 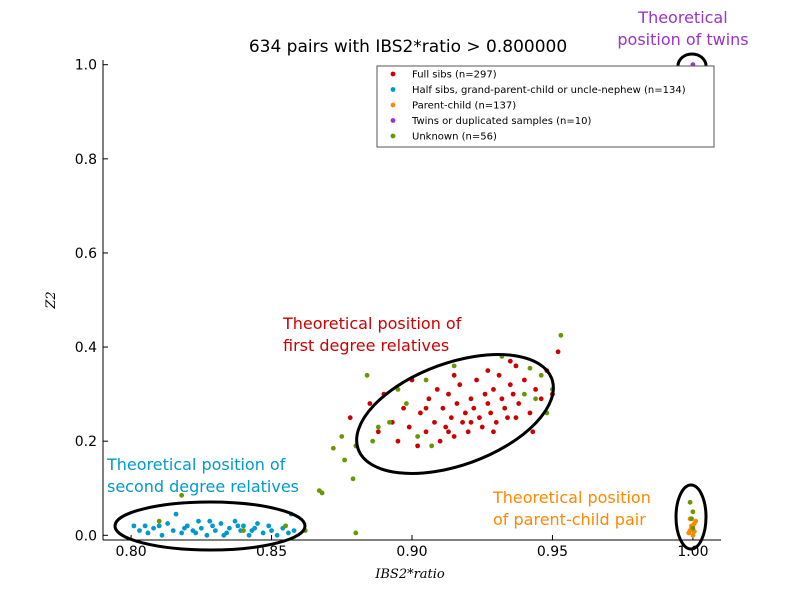 What do you see at coordinates (682, 39) in the screenshot?
I see `annotation-line: position of twins` at bounding box center [682, 39].